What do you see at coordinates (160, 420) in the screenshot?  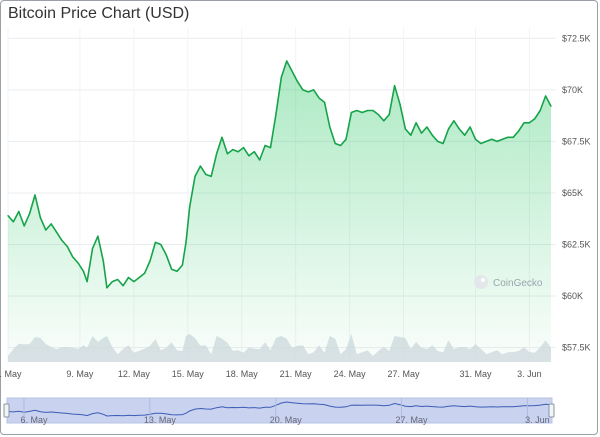 I see `navigator-tick-label: 13. May` at bounding box center [160, 420].